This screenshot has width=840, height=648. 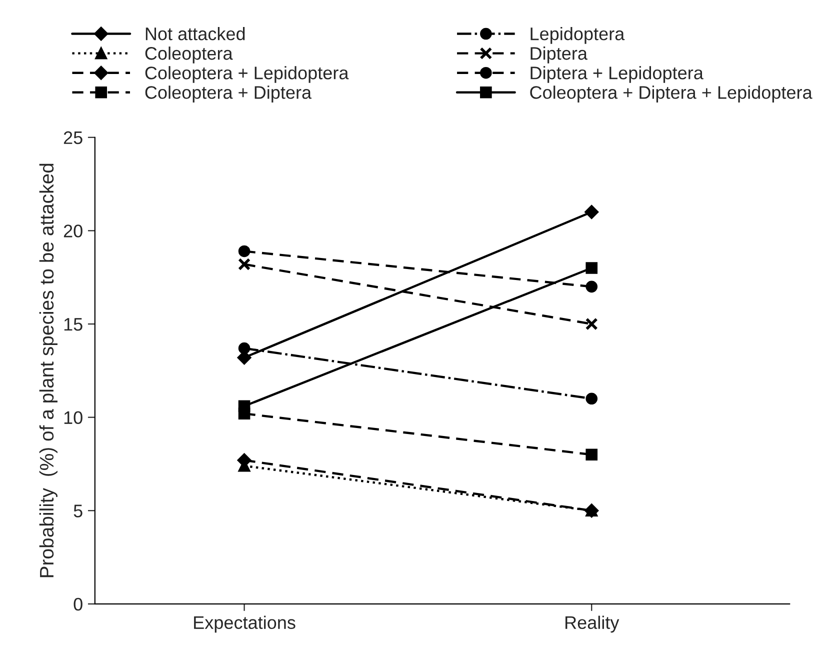 I want to click on y-tick-label: 25, so click(x=73, y=137).